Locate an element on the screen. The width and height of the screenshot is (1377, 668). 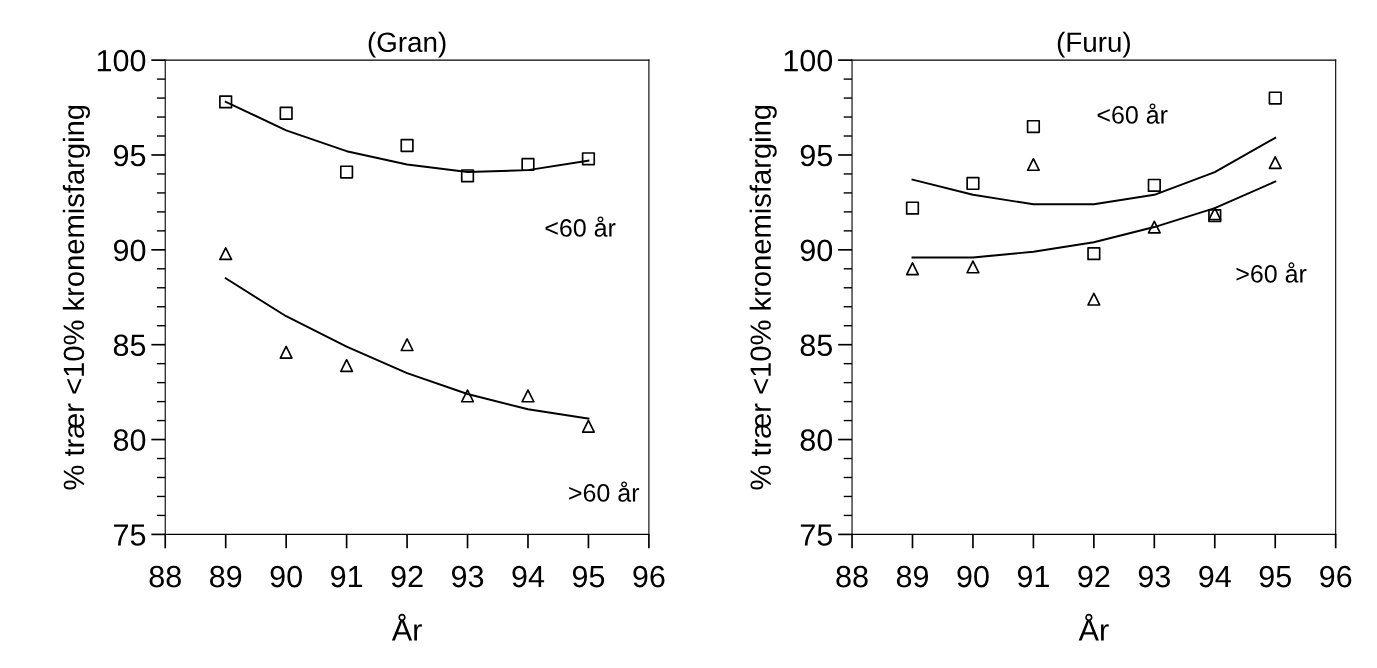
series-label: <60 år is located at coordinates (580, 226).